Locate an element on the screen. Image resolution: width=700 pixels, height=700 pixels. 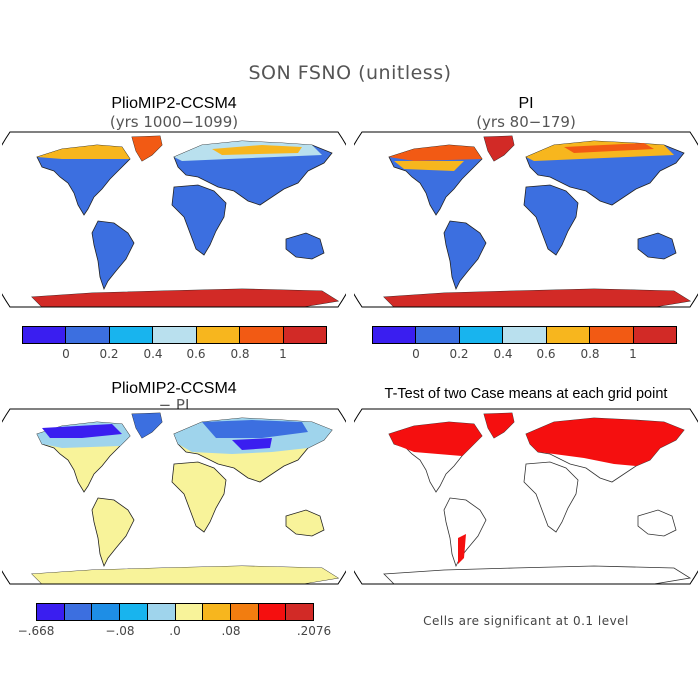
colorbar-abs-right is located at coordinates (524, 335).